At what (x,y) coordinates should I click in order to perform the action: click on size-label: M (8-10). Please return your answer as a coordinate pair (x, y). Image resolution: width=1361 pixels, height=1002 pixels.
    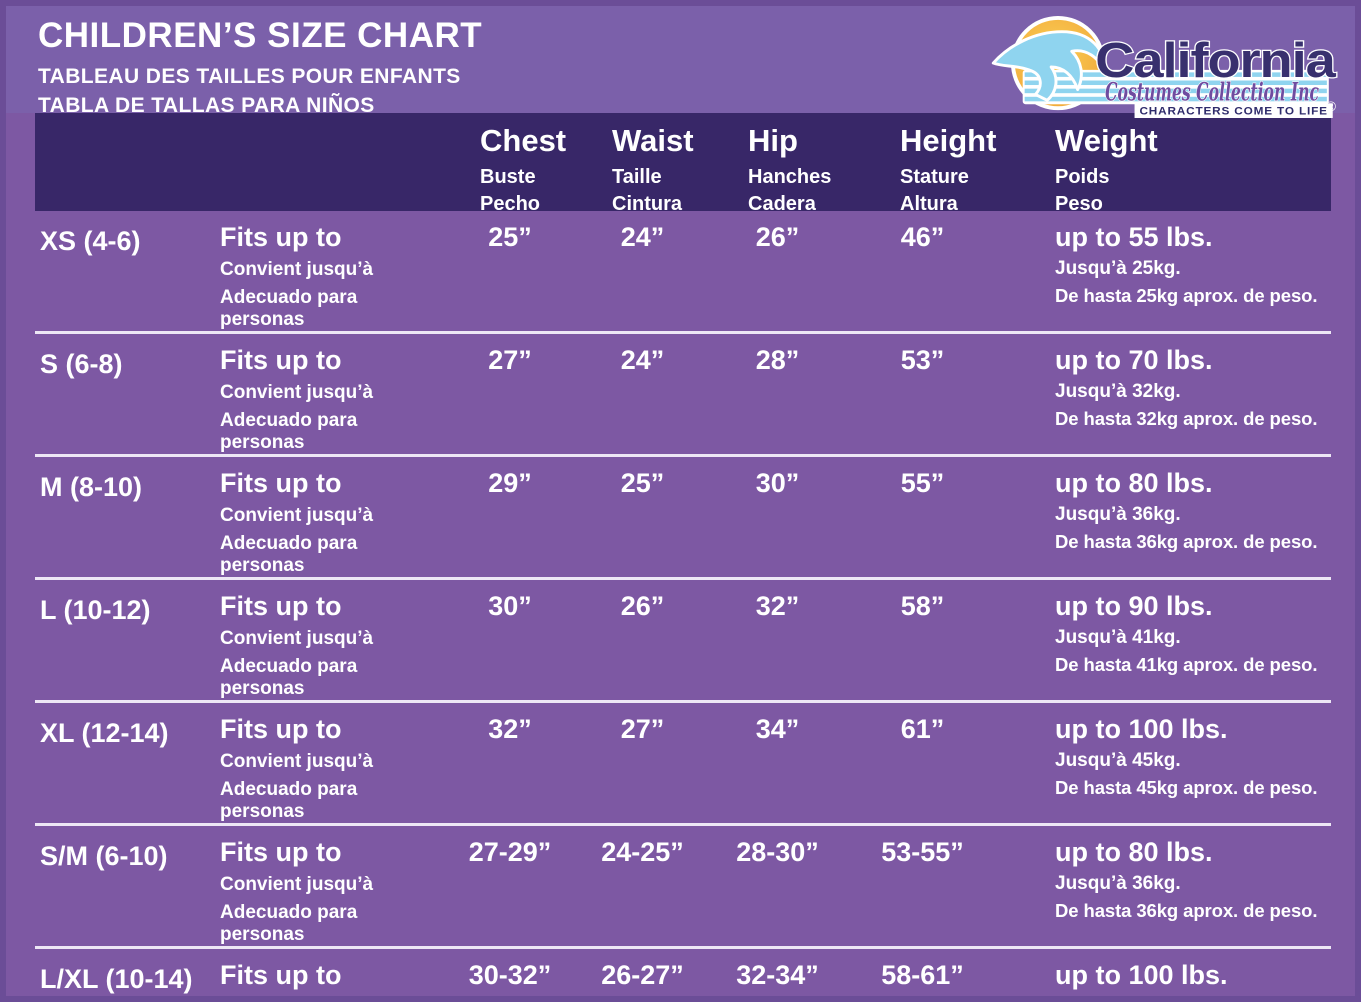
    Looking at the image, I should click on (91, 487).